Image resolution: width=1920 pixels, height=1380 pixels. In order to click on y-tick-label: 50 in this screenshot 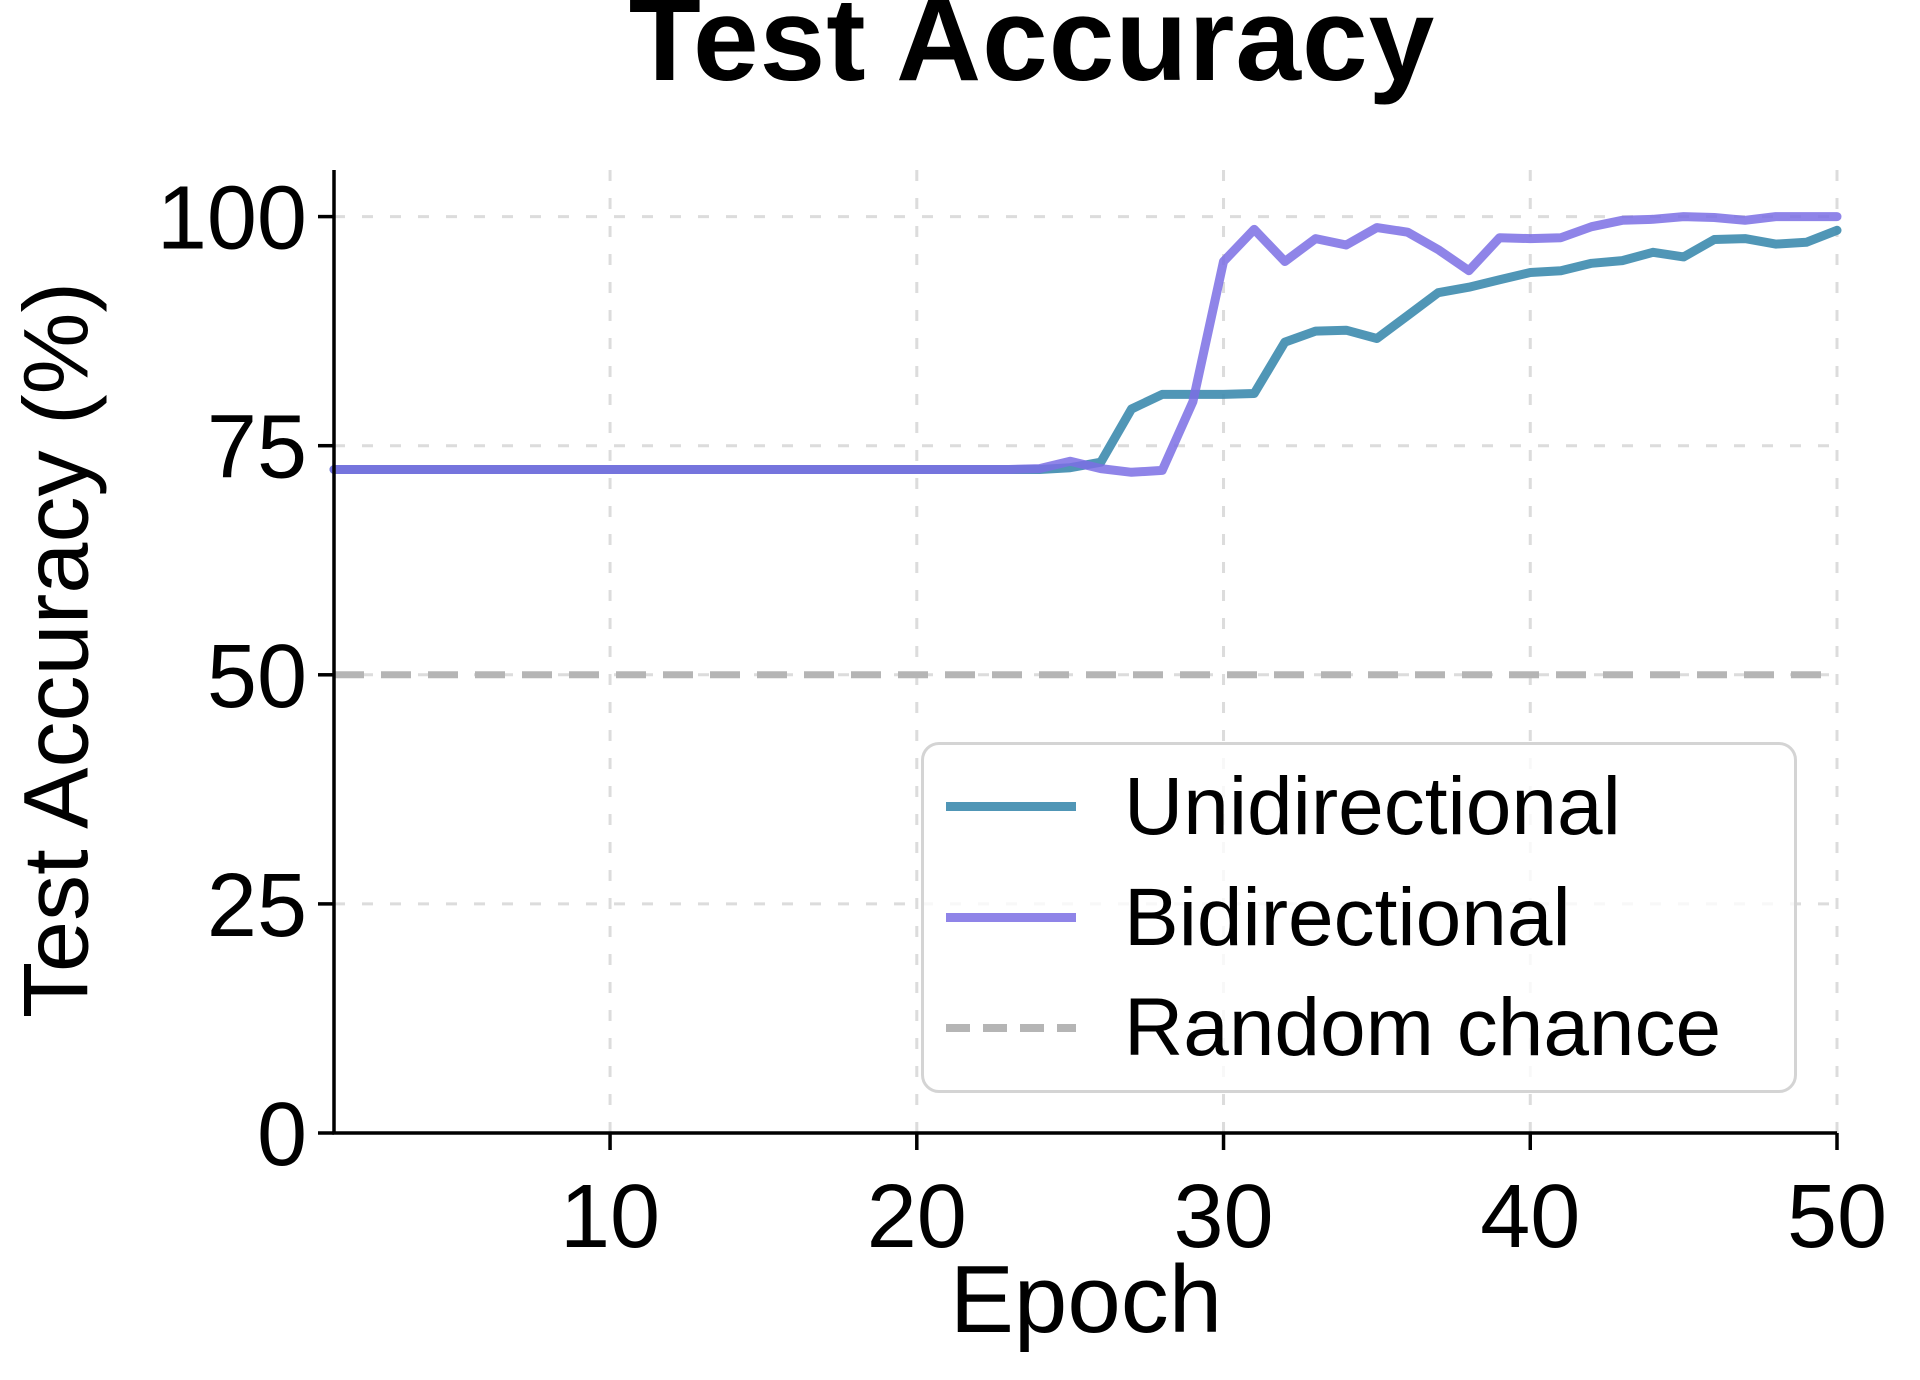, I will do `click(257, 677)`.